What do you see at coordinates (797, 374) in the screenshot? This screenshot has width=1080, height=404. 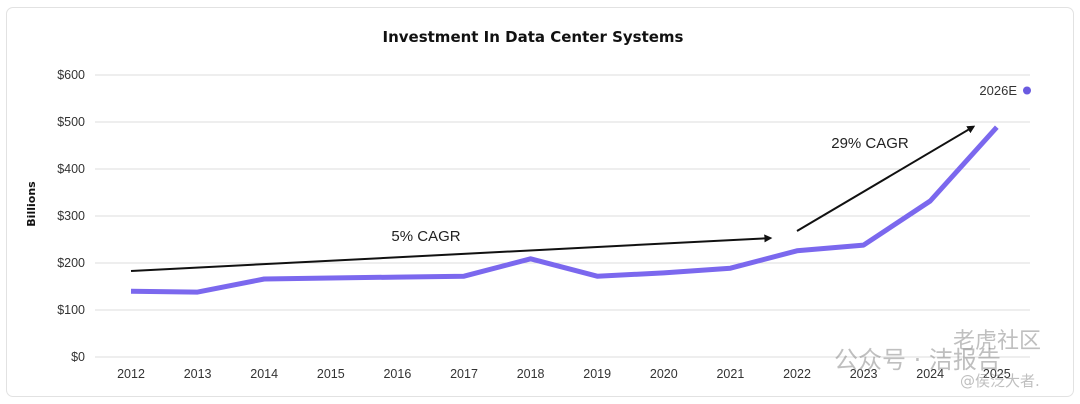 I see `x-tick-label: 2022` at bounding box center [797, 374].